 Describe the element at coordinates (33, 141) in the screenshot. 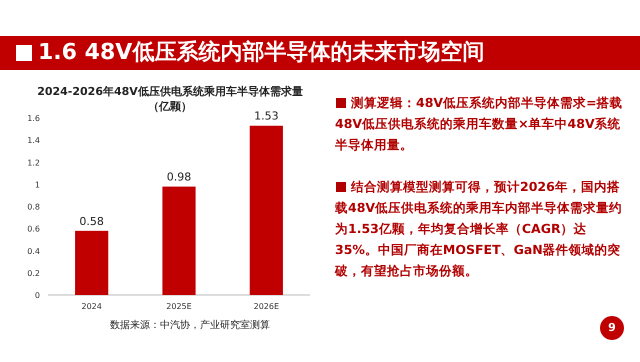

I see `y-tick-label: 1.4` at that location.